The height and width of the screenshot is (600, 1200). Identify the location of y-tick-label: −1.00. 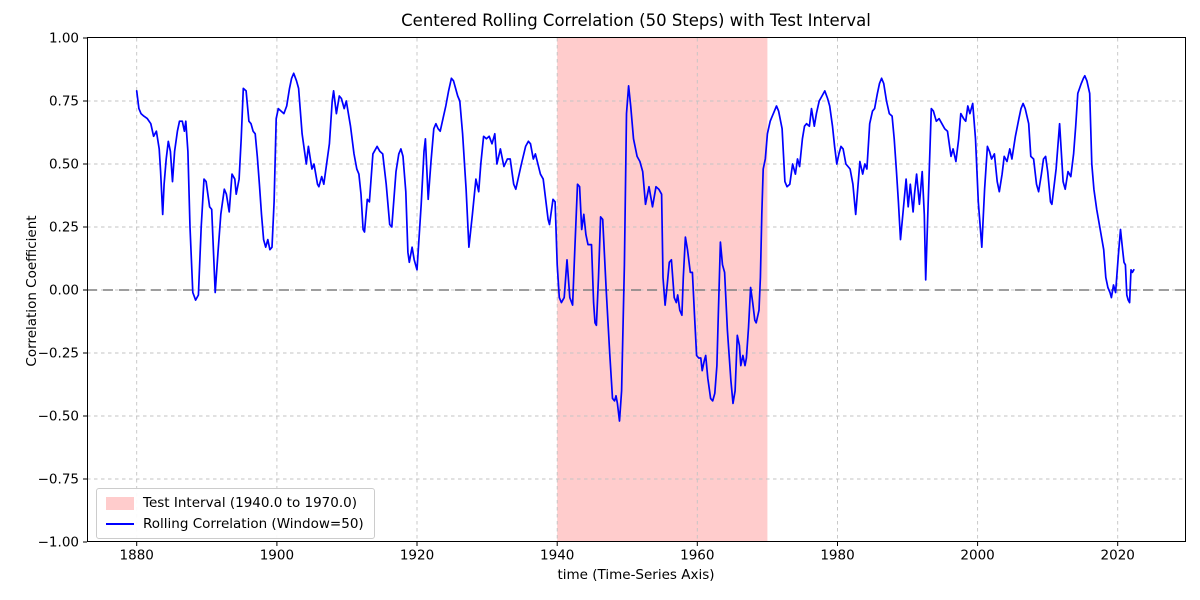
(58, 543).